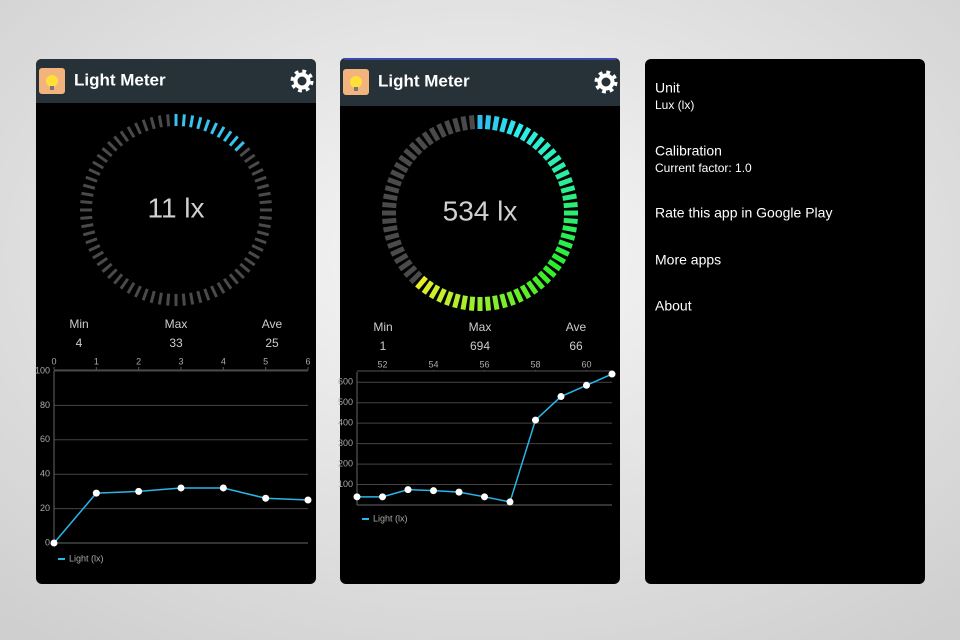  I want to click on menu-item-title: Unit, so click(667, 88).